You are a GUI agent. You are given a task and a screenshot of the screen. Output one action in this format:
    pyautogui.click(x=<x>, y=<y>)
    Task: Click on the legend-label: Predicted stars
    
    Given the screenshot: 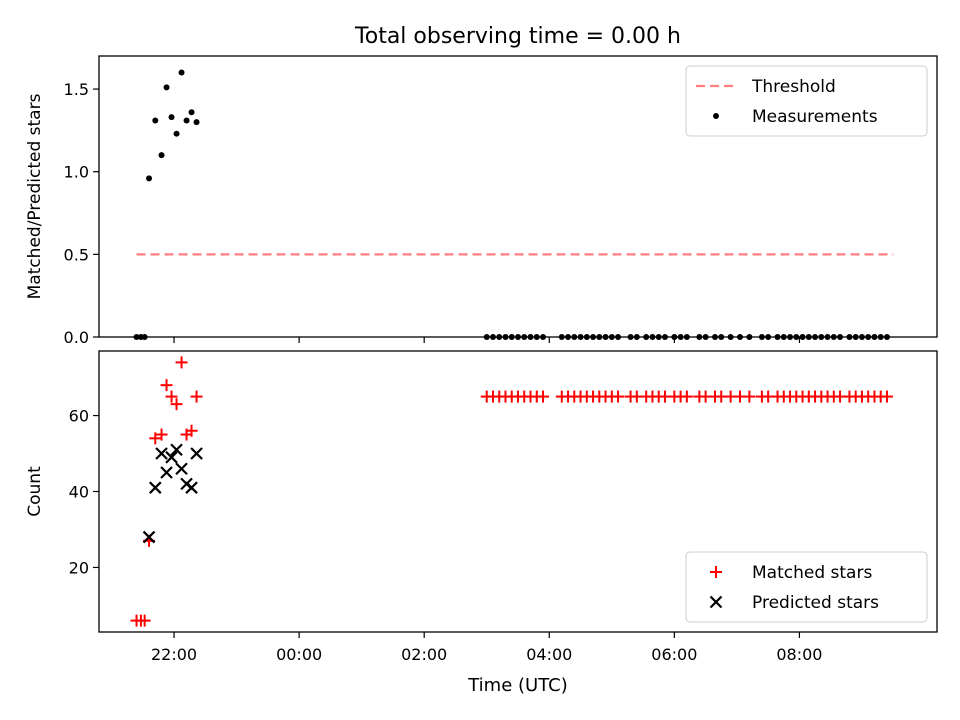 What is the action you would take?
    pyautogui.click(x=815, y=603)
    